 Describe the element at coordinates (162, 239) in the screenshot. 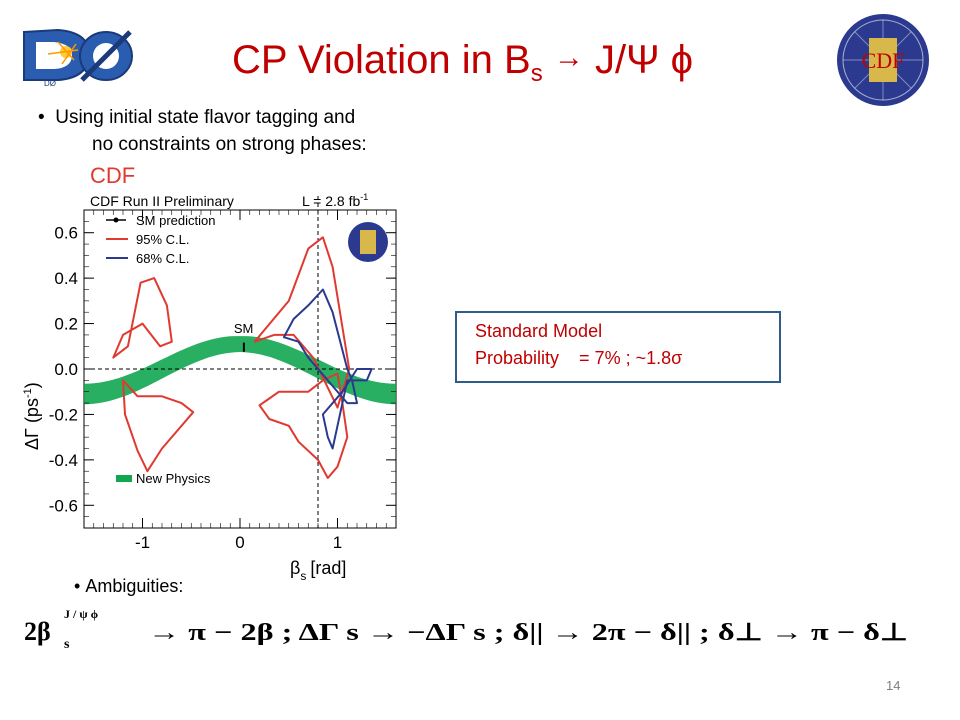

I see `legend-label-1: 95% C.L.` at that location.